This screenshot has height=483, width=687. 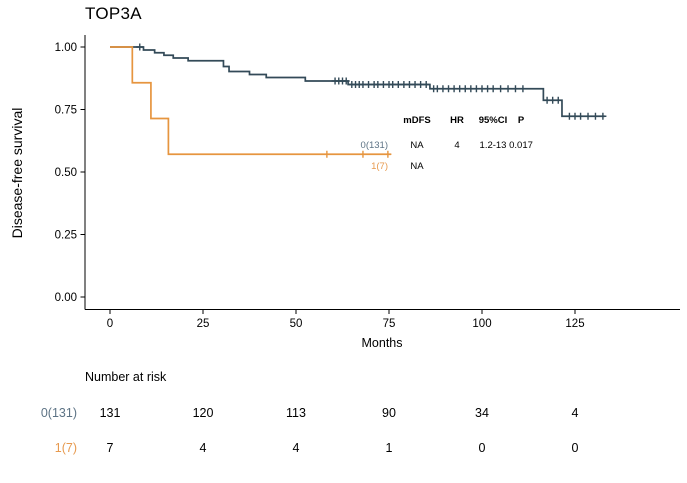 I want to click on x-tick-label: 75, so click(x=389, y=324).